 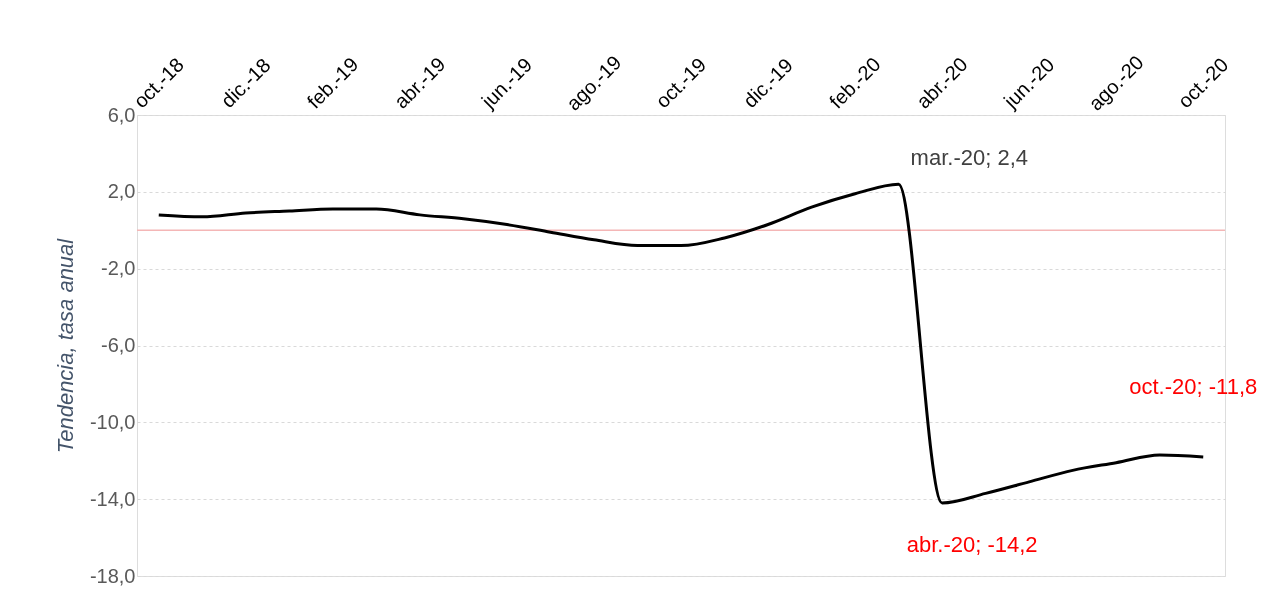 I want to click on y-tick-label: -6,0, so click(x=118, y=345).